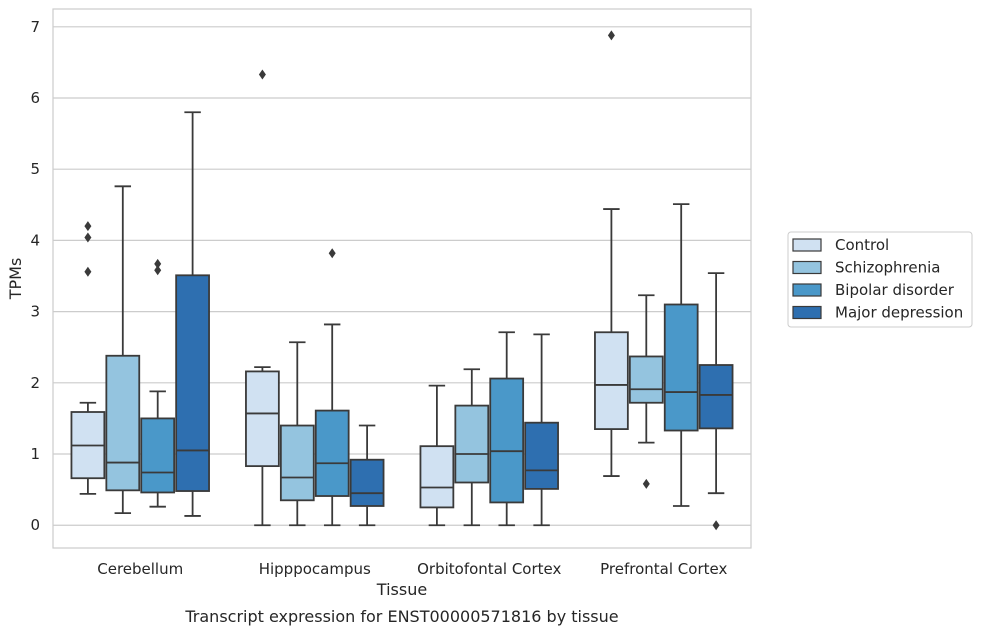  I want to click on y-tick-label: 0, so click(35, 525).